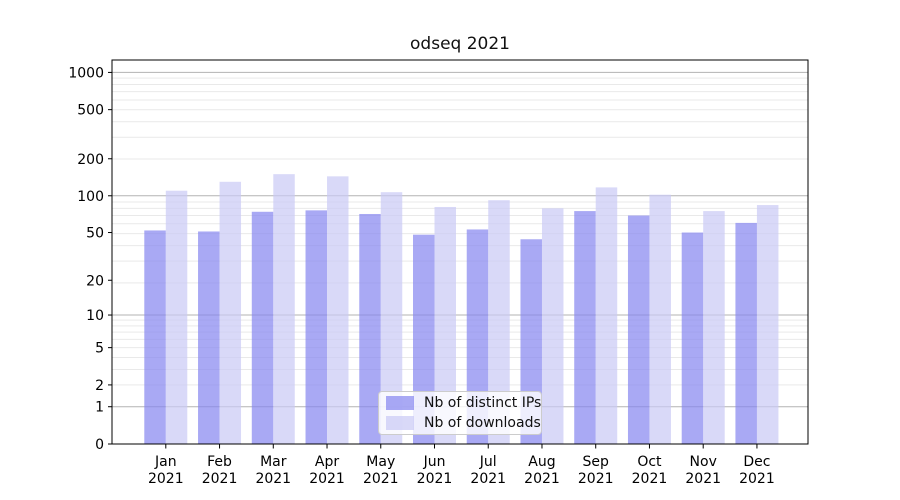  I want to click on bar-distinct-ips-oct, so click(638, 329).